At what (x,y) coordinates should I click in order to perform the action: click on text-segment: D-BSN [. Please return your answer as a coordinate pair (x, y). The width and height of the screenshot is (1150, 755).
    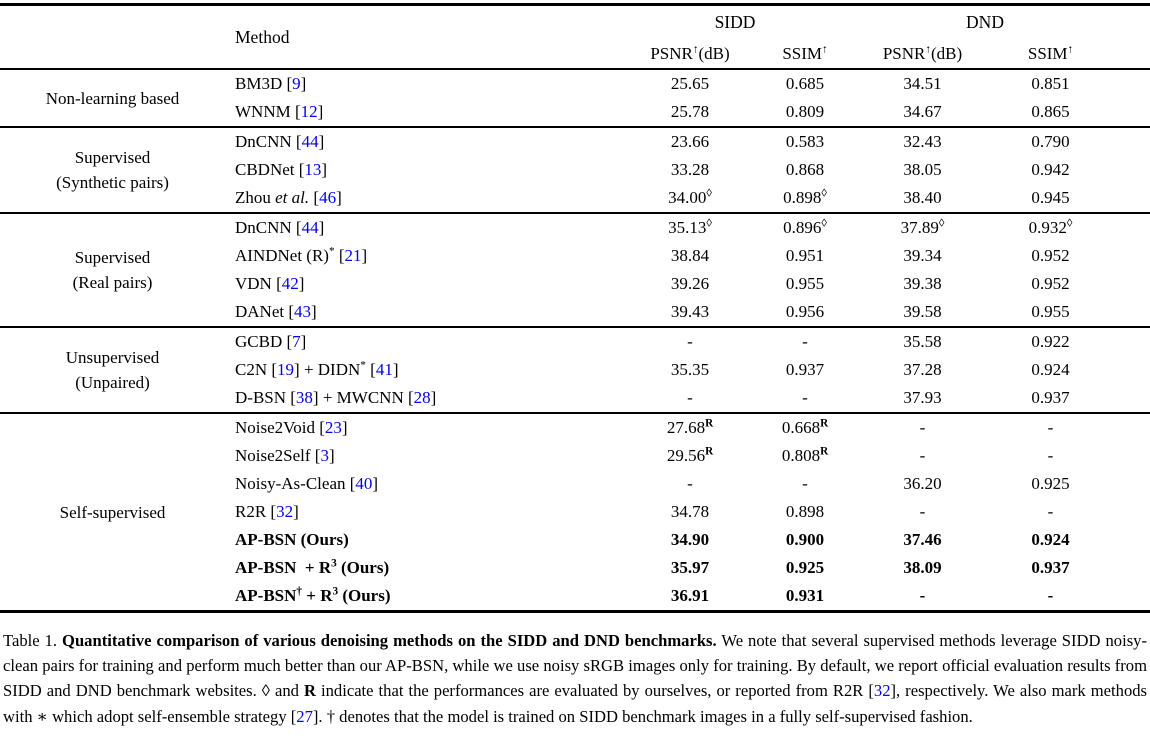
    Looking at the image, I should click on (265, 397).